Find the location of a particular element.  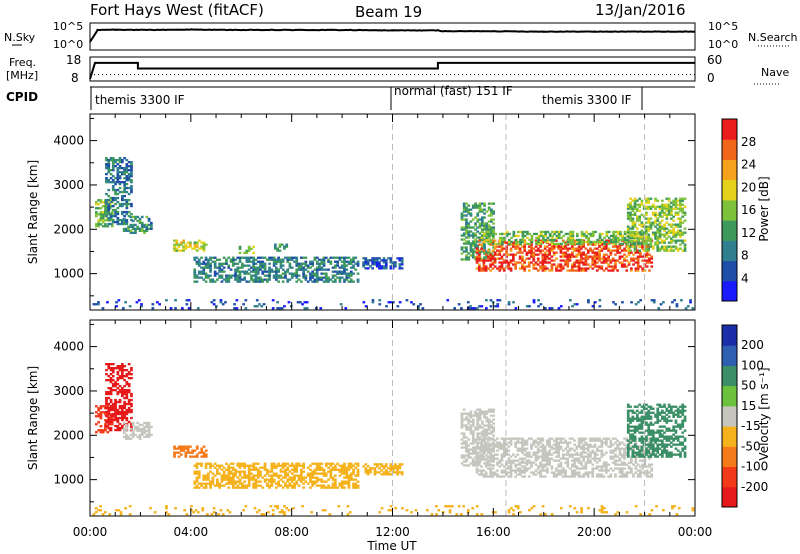

freq-frame is located at coordinates (392, 69).